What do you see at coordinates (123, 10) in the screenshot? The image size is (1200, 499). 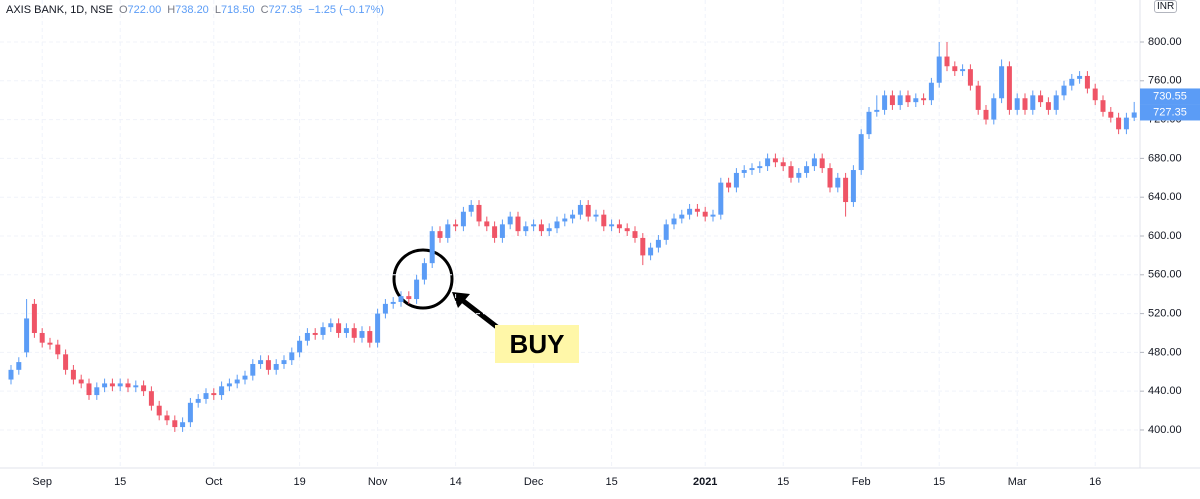 I see `legend-key: O` at bounding box center [123, 10].